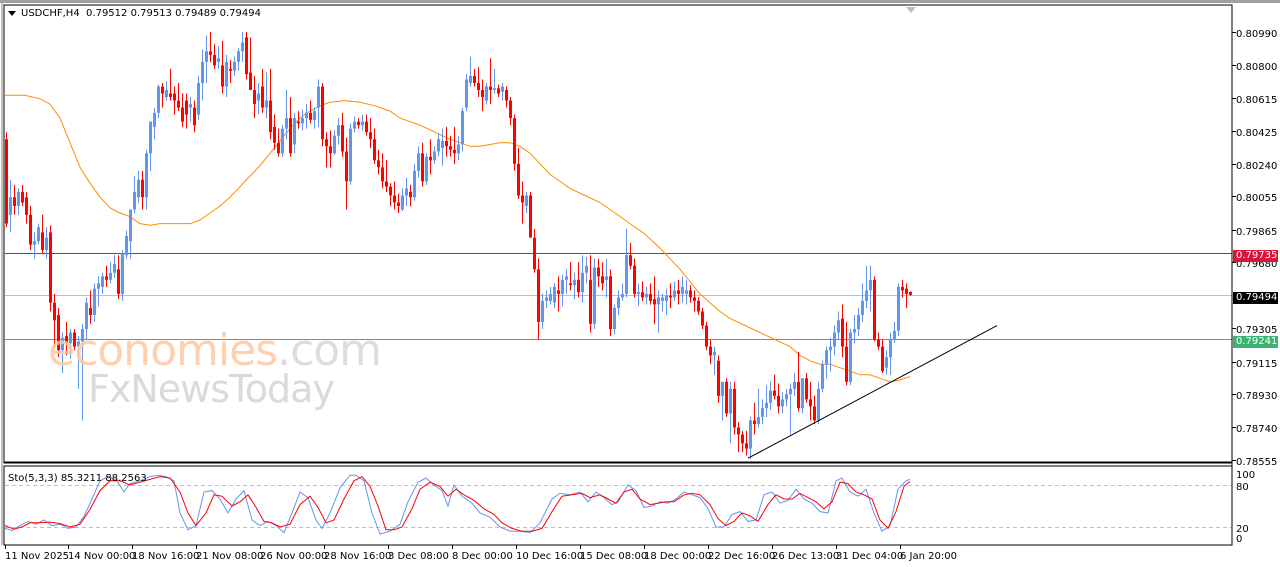 This screenshot has height=567, width=1280. Describe the element at coordinates (1257, 133) in the screenshot. I see `price-tick-label: 0.80425` at that location.